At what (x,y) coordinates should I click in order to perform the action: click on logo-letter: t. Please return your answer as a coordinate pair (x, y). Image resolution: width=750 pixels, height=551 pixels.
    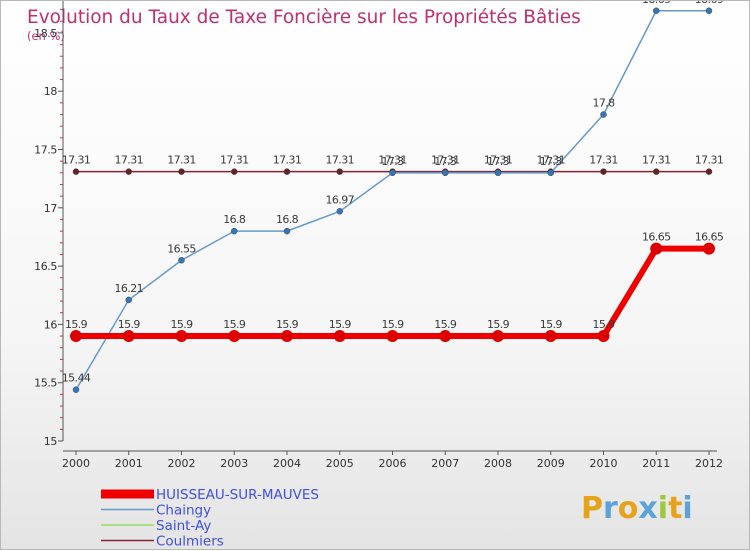
    Looking at the image, I should click on (675, 508).